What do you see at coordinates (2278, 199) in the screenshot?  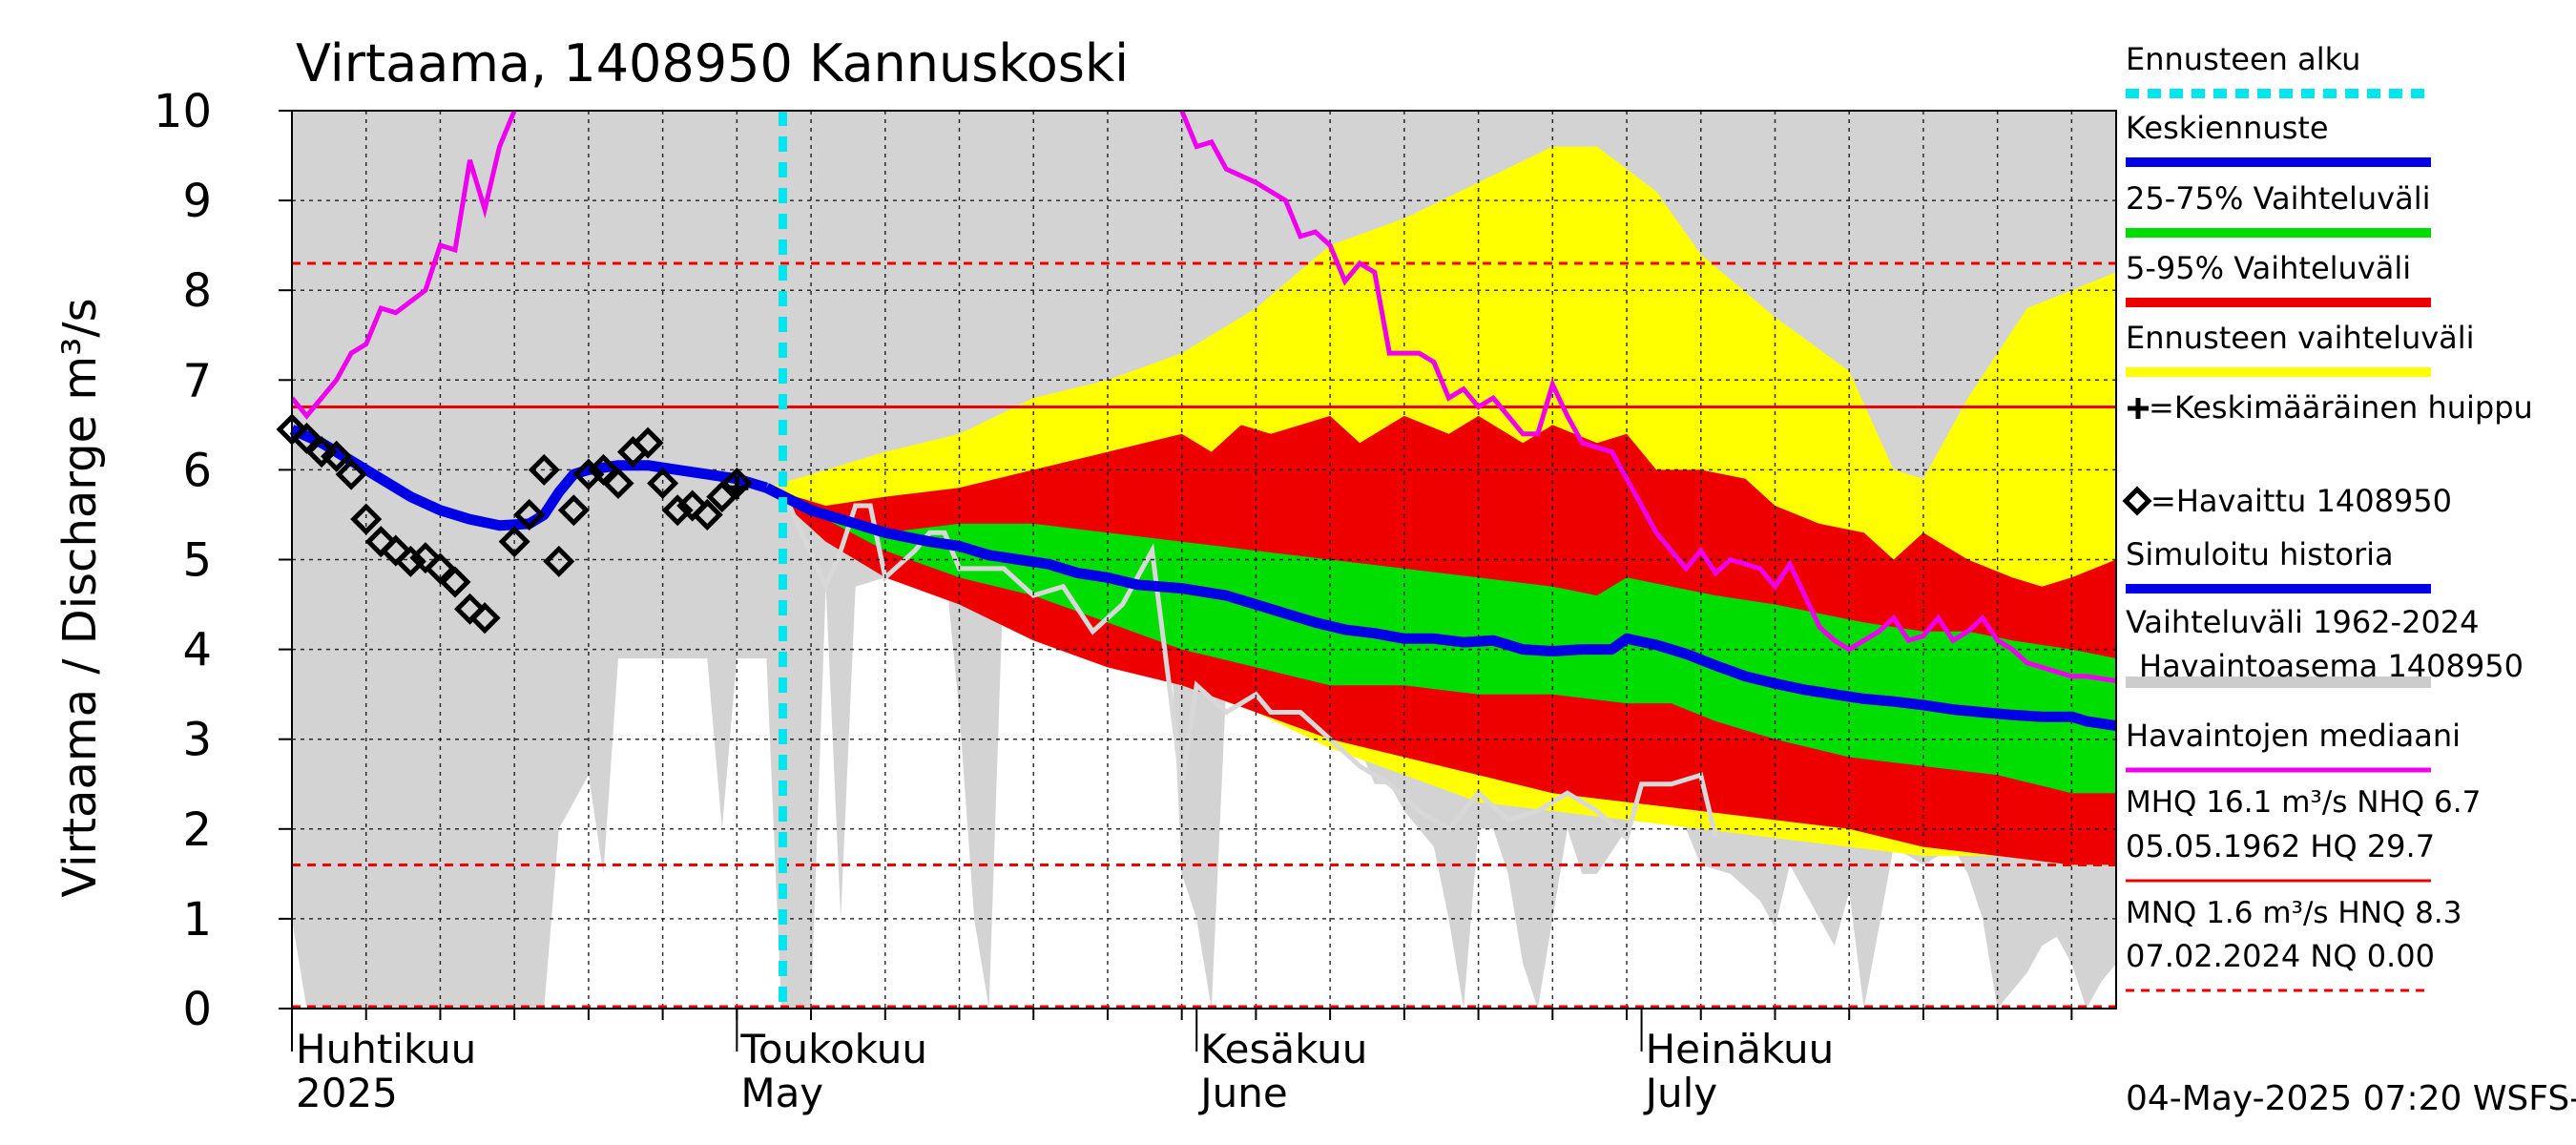 I see `legend-label: 25-75% Vaihteluväli` at bounding box center [2278, 199].